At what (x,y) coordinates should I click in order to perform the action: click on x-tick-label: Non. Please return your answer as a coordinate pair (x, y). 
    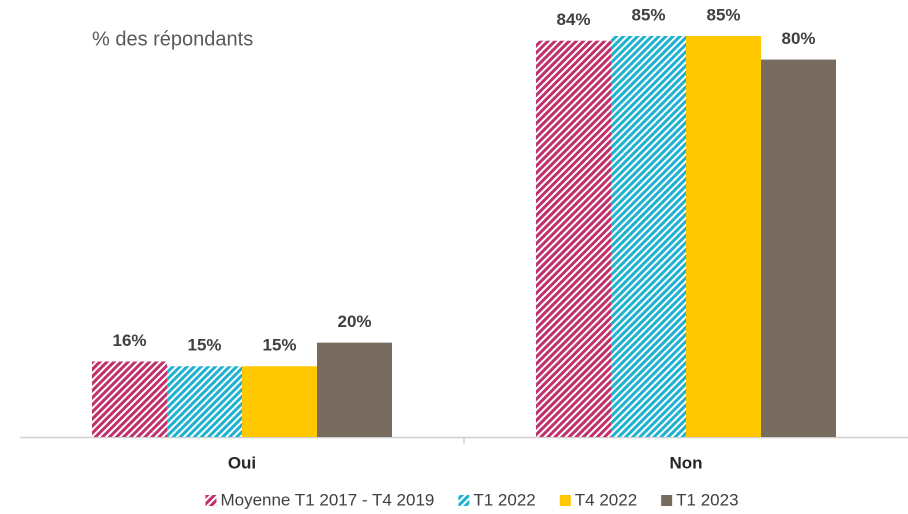
    Looking at the image, I should click on (685, 462).